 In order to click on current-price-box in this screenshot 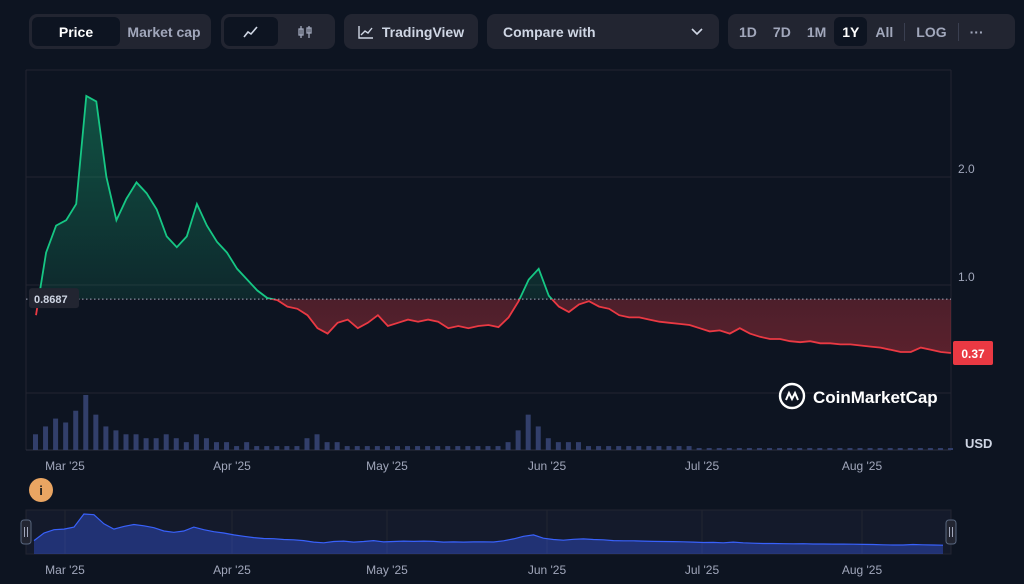, I will do `click(973, 353)`.